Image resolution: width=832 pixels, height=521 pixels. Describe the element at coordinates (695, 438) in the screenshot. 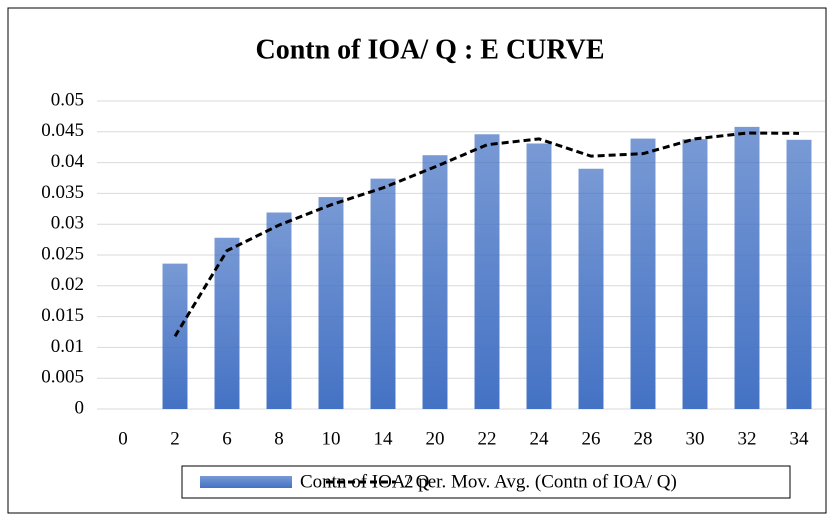

I see `x-tick-label: 30` at that location.